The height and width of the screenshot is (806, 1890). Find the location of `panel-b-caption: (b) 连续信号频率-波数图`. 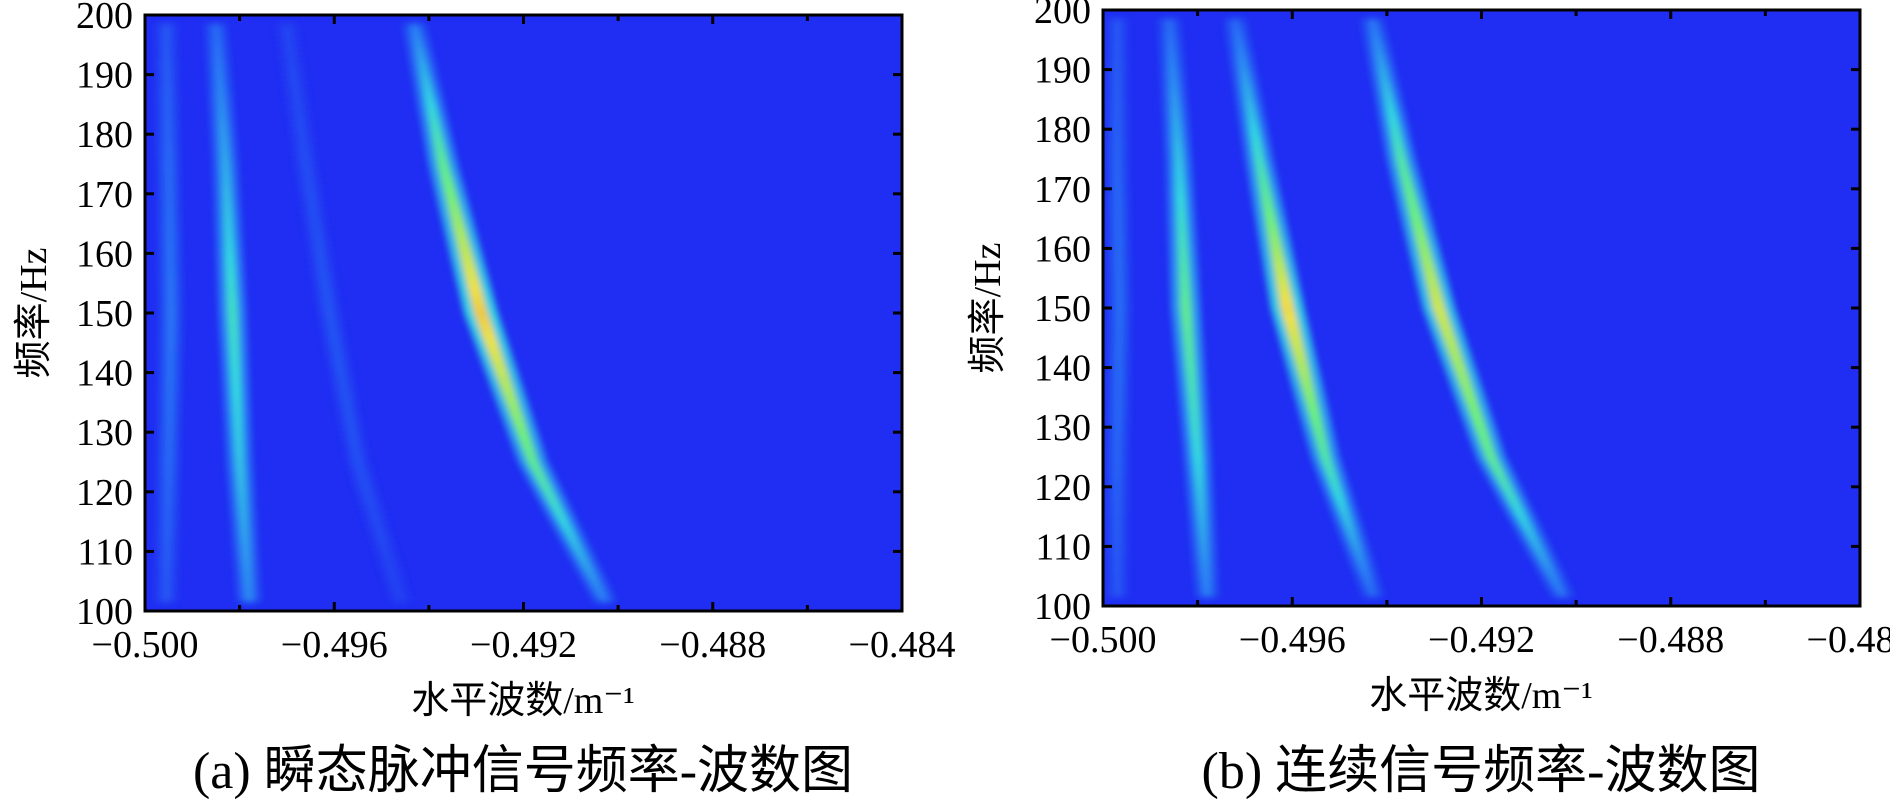

panel-b-caption: (b) 连续信号频率-波数图 is located at coordinates (1481, 771).